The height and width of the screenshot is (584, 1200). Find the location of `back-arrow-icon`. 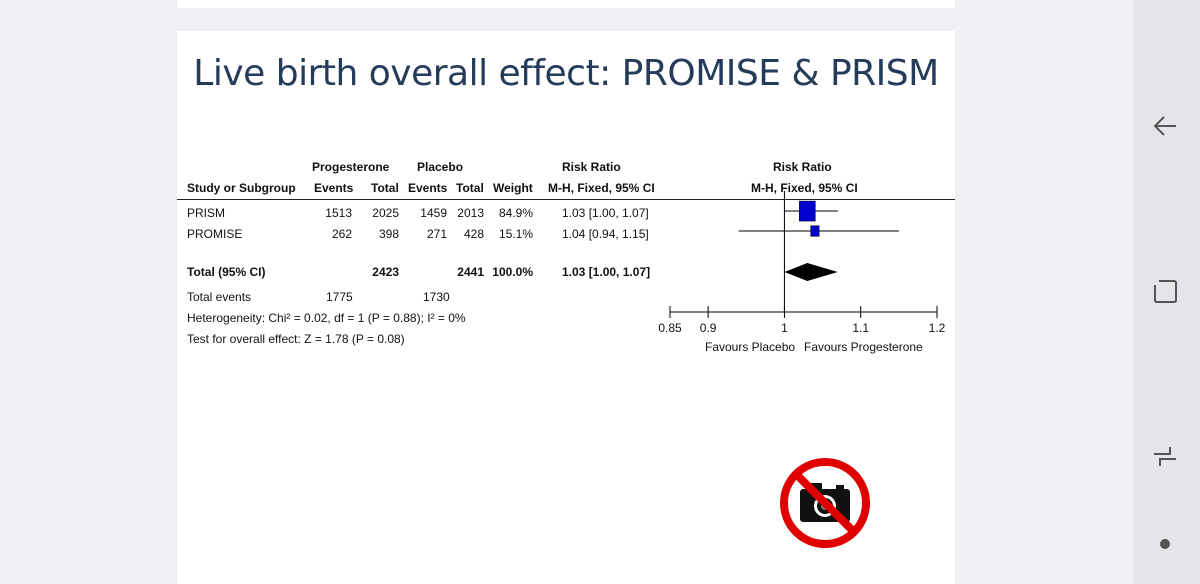

back-arrow-icon is located at coordinates (1165, 126).